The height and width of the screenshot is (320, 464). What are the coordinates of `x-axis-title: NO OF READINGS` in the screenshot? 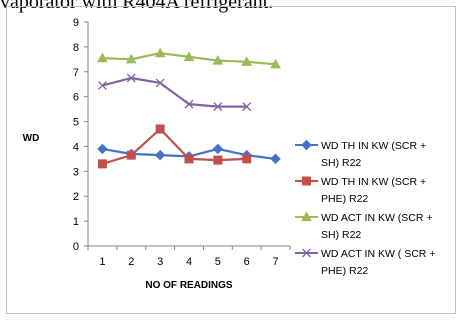 It's located at (189, 285).